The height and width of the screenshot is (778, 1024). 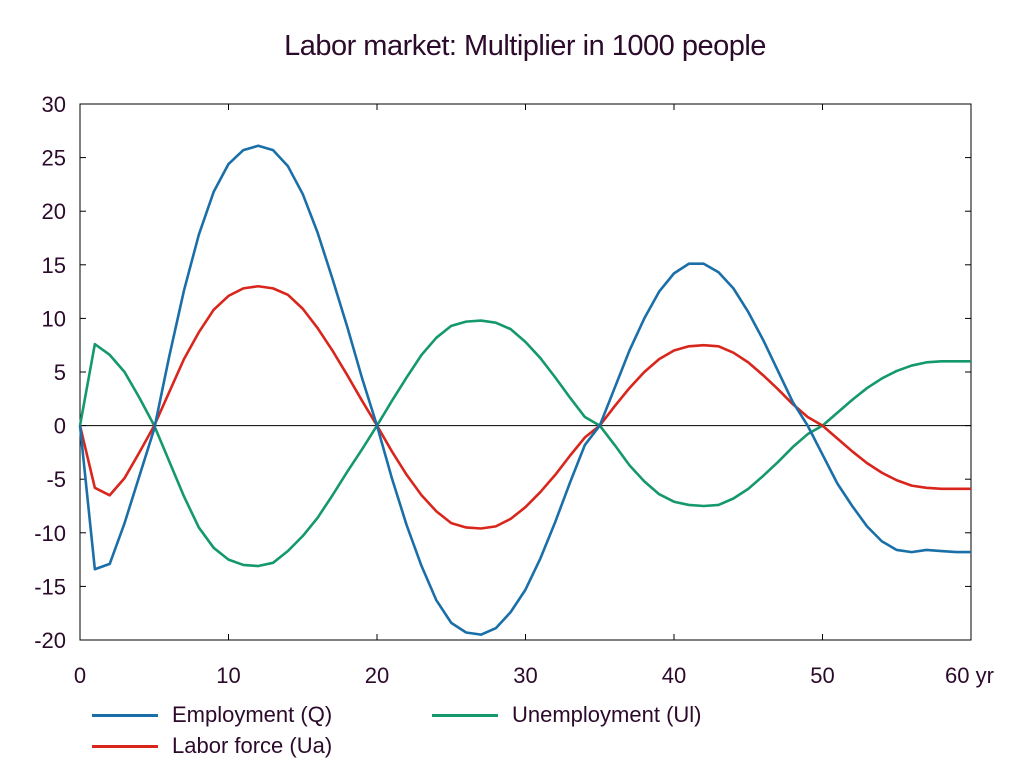 I want to click on legend-swatch-employment, so click(x=125, y=715).